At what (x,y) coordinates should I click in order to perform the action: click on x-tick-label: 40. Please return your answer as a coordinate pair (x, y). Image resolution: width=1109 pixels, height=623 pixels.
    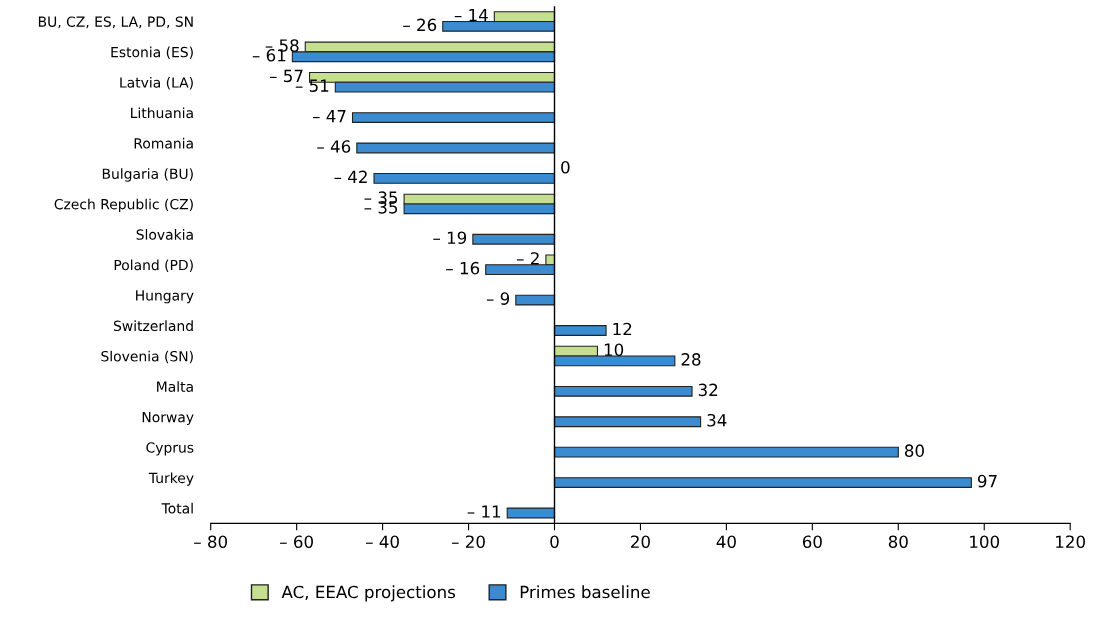
    Looking at the image, I should click on (726, 542).